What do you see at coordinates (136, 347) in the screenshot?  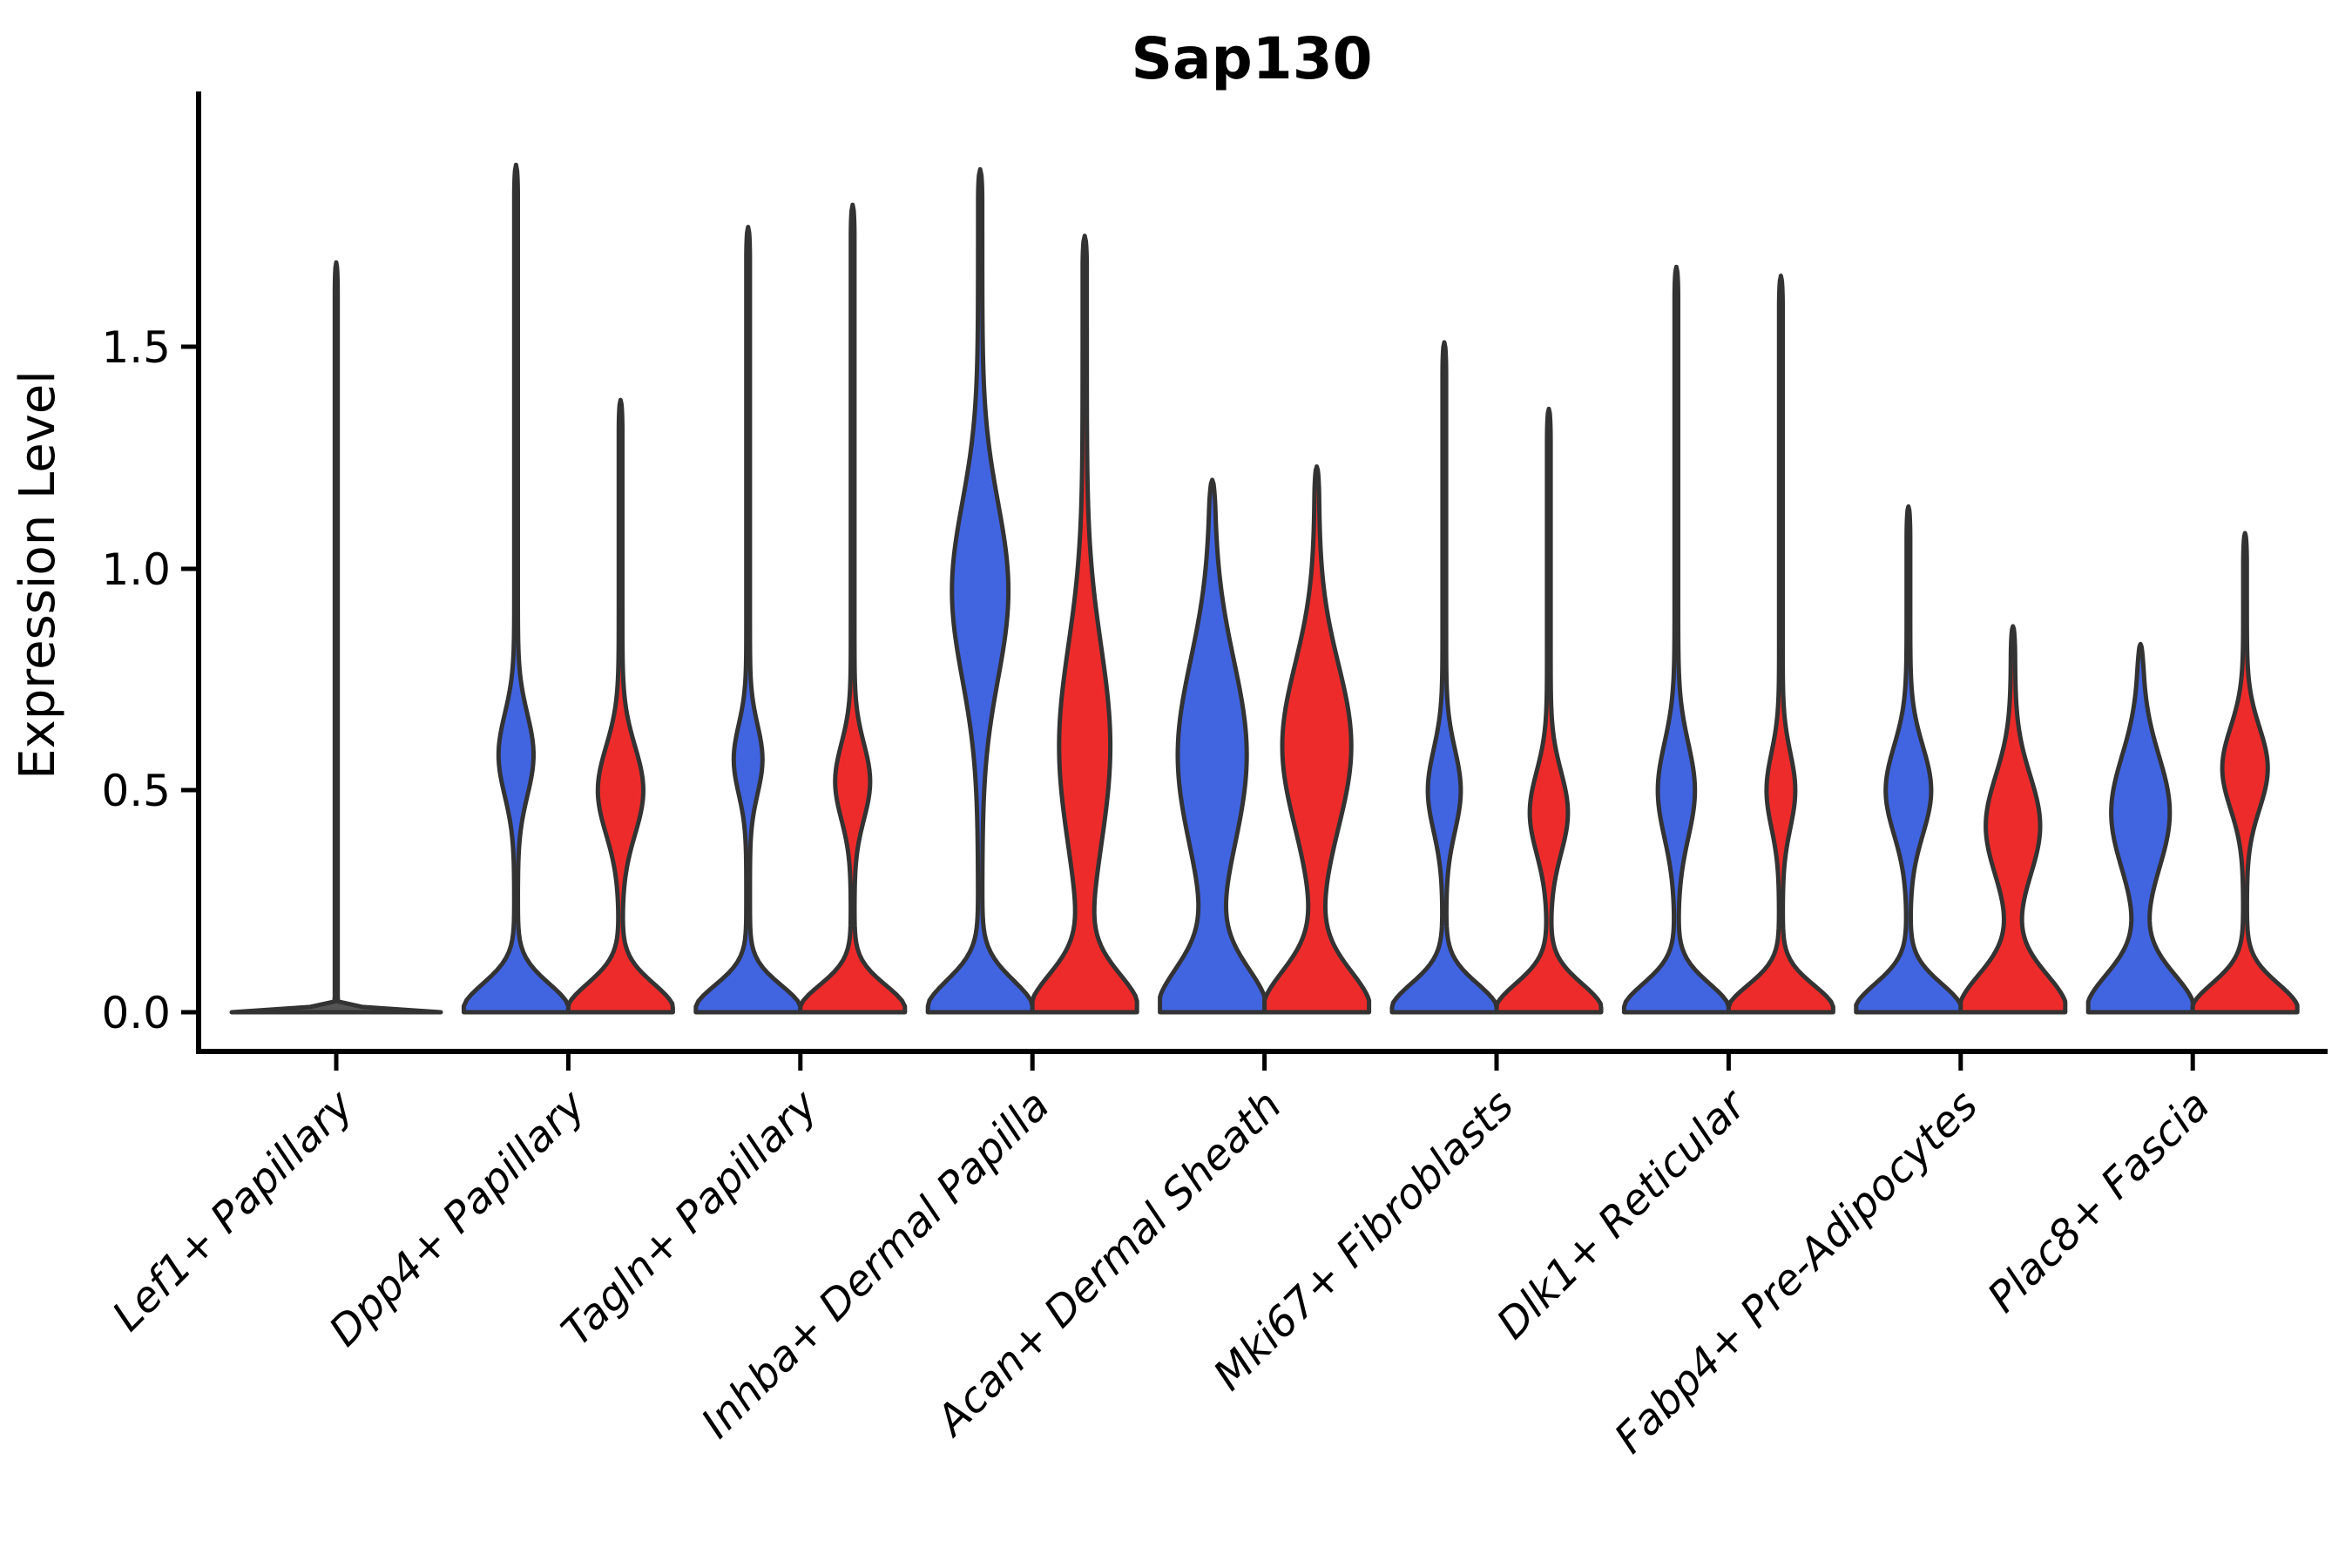 I see `y-tick-label-1.5: 1.5` at bounding box center [136, 347].